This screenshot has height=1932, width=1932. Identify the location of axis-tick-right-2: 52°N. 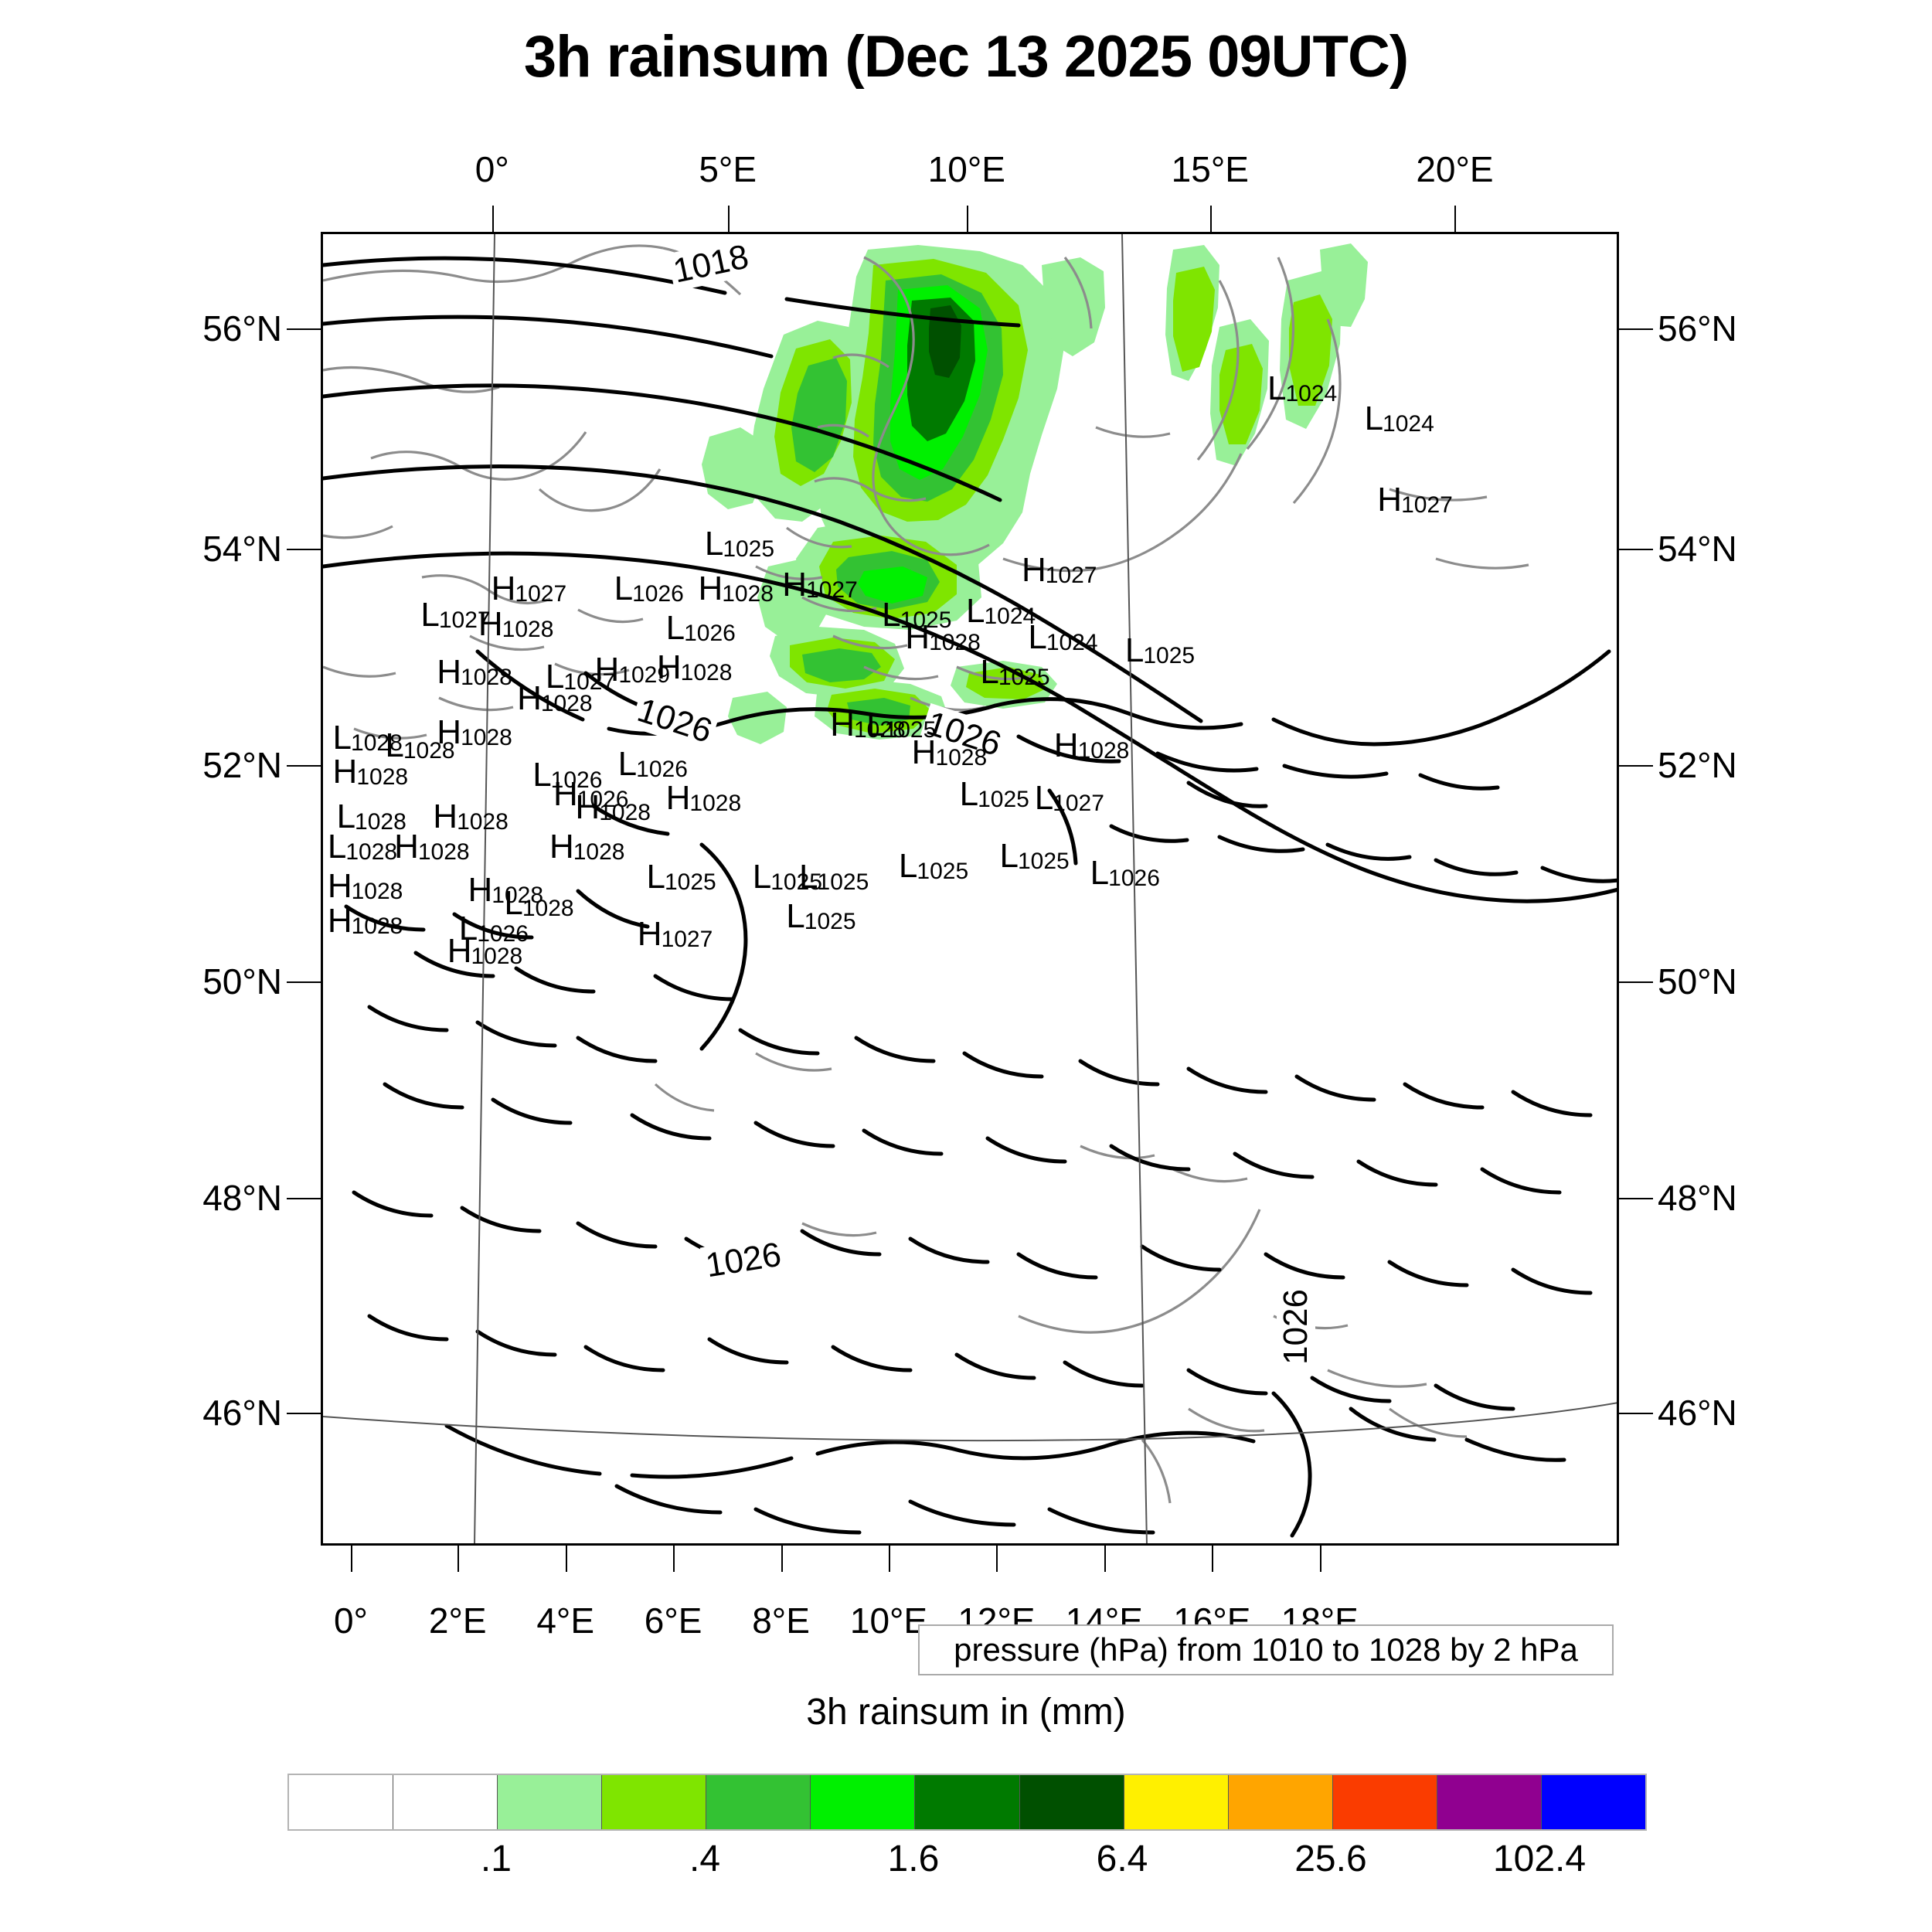
(1698, 766).